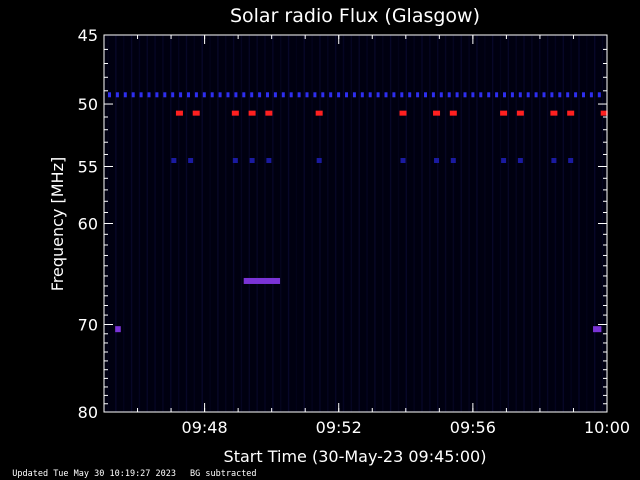 The image size is (640, 480). Describe the element at coordinates (88, 104) in the screenshot. I see `y-tick-label: 50` at that location.